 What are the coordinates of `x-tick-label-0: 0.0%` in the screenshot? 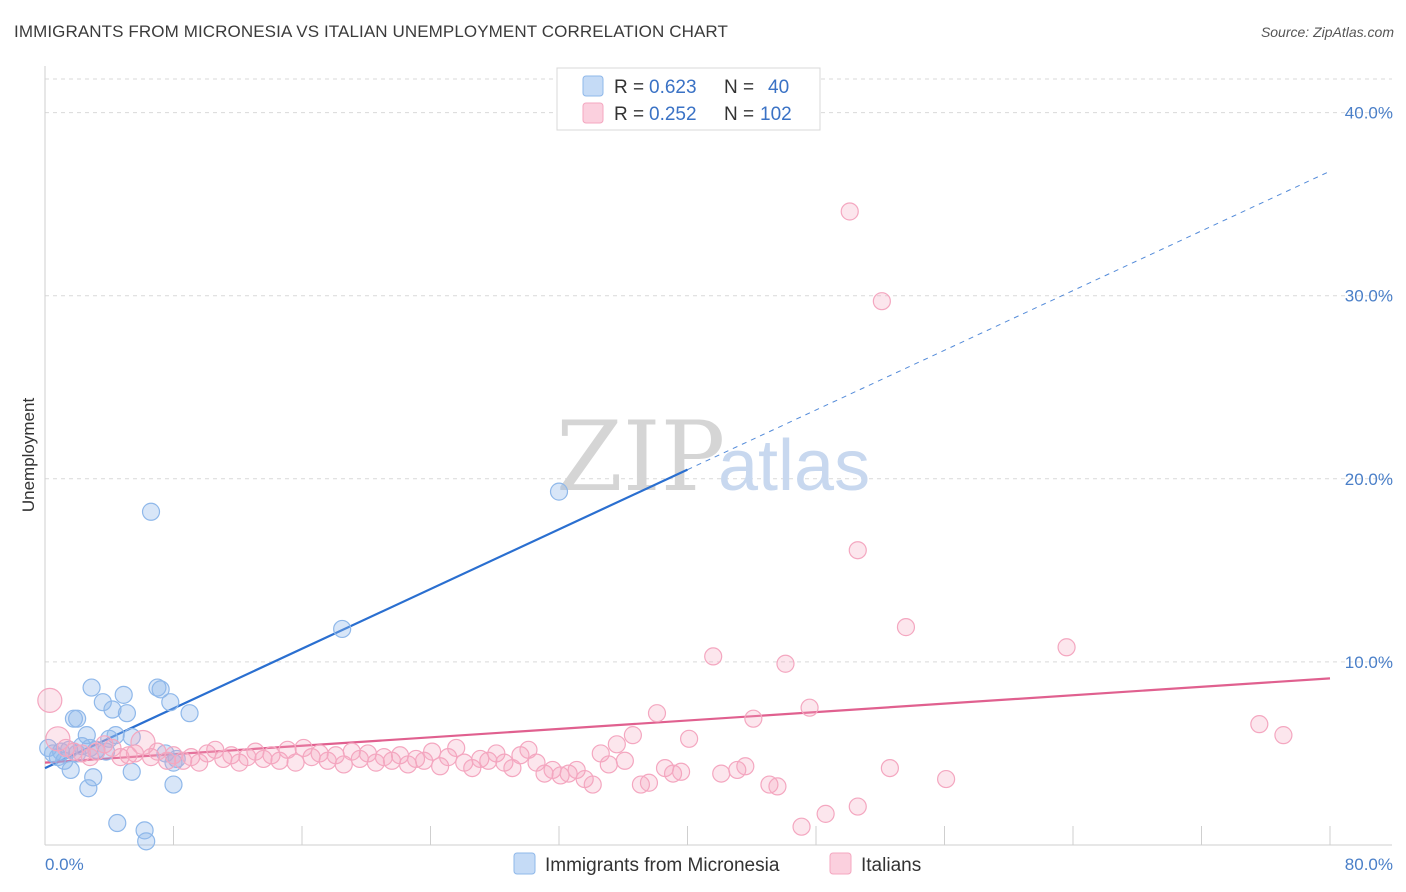 It's located at (64, 864).